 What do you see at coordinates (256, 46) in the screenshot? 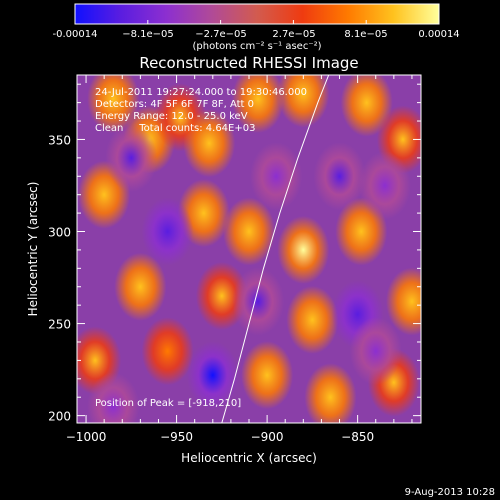
I see `colorbar-unit-label: (photons cm⁻² s⁻¹ asec⁻²)` at bounding box center [256, 46].